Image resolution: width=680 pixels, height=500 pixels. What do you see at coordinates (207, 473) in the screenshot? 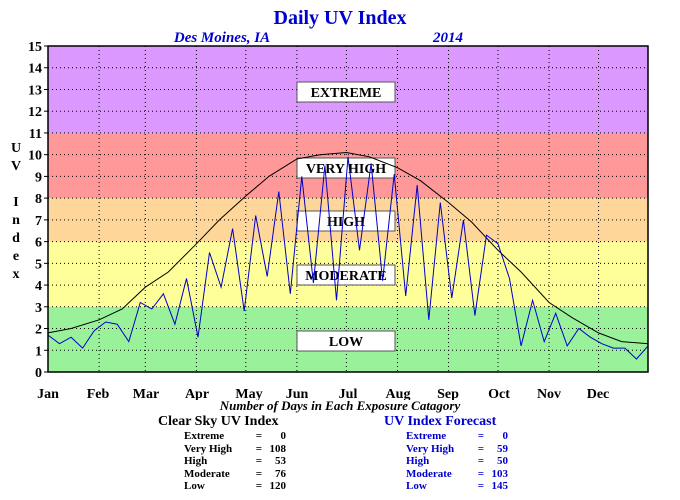
I see `clear-sky-stat-row-label: Moderate` at bounding box center [207, 473].